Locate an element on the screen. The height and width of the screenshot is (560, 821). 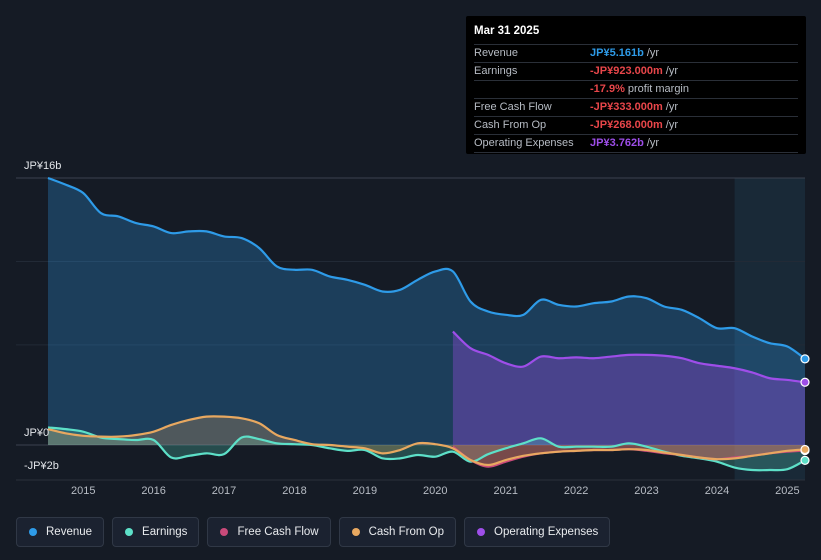
cash-from-op-line is located at coordinates (426, 441).